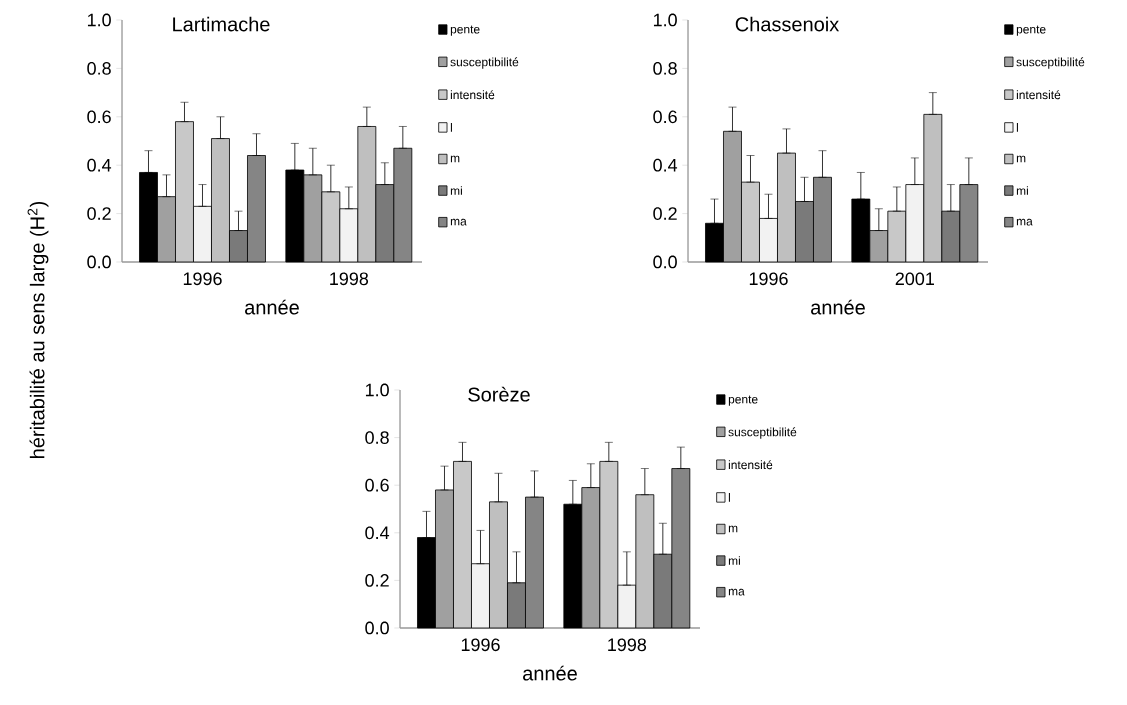 Image resolution: width=1127 pixels, height=705 pixels. I want to click on chart-title: Lartimache, so click(221, 24).